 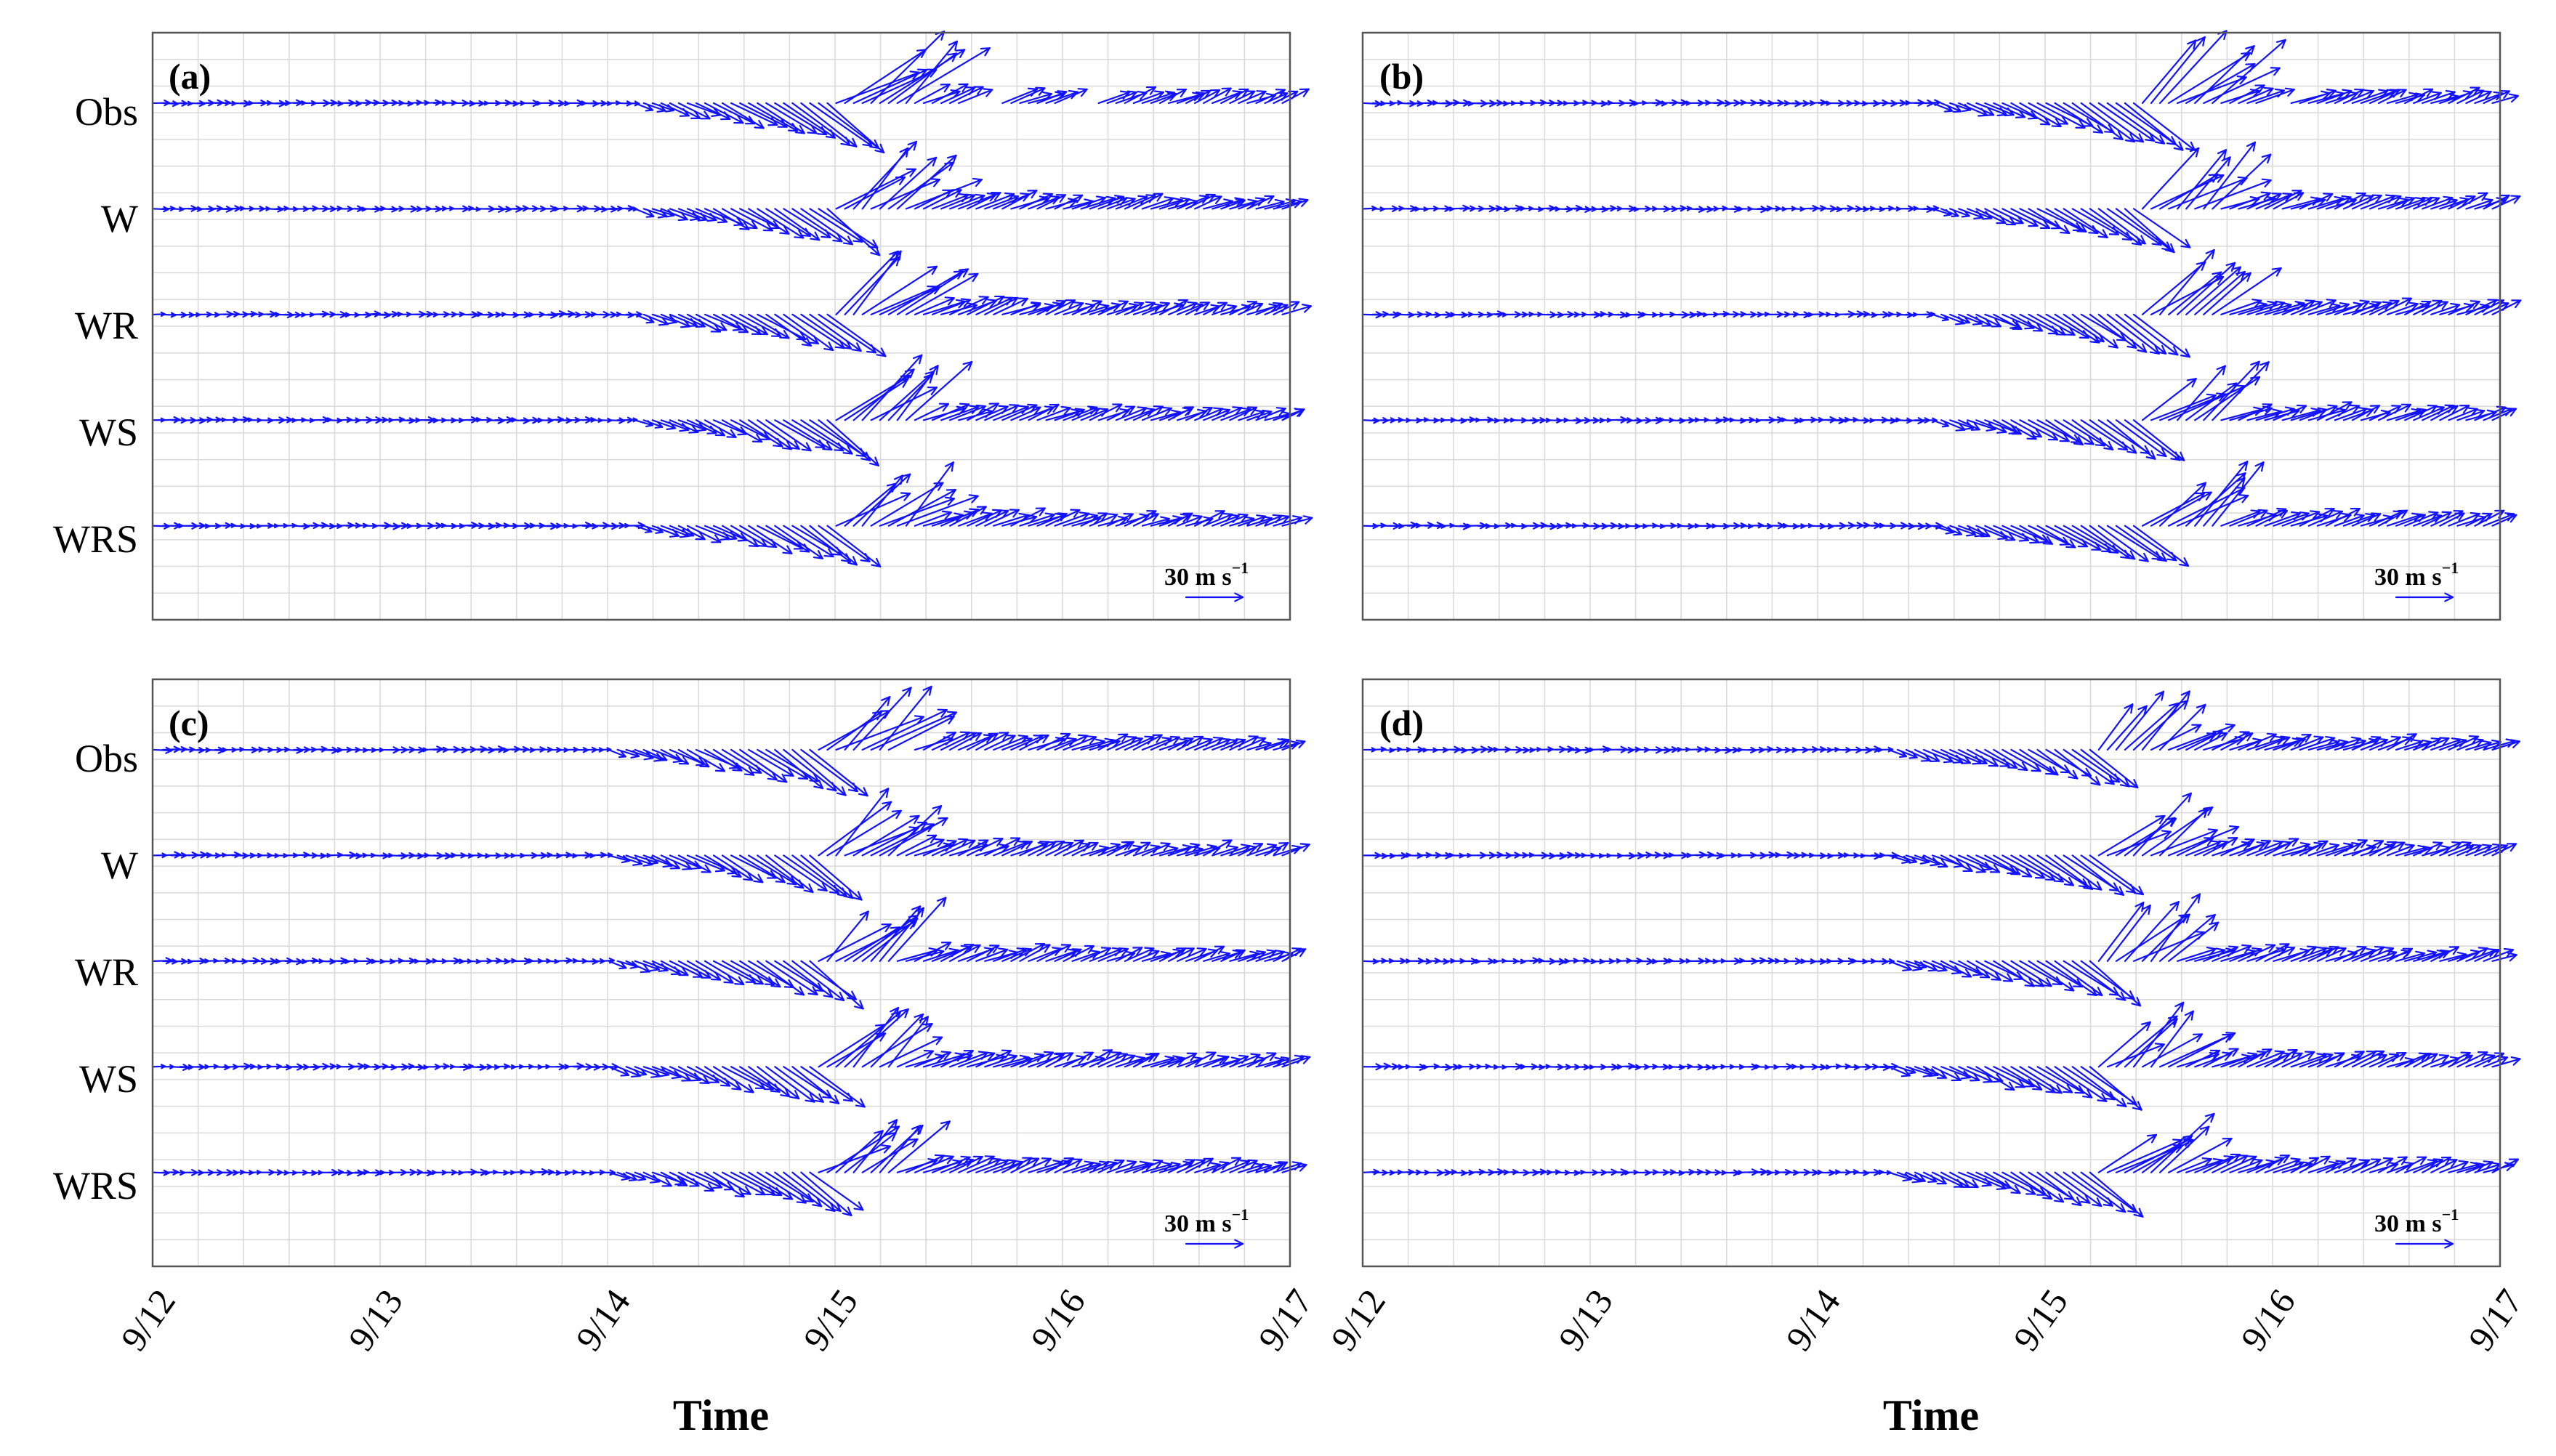 I want to click on x-tick-label: 9/16, so click(x=2268, y=1320).